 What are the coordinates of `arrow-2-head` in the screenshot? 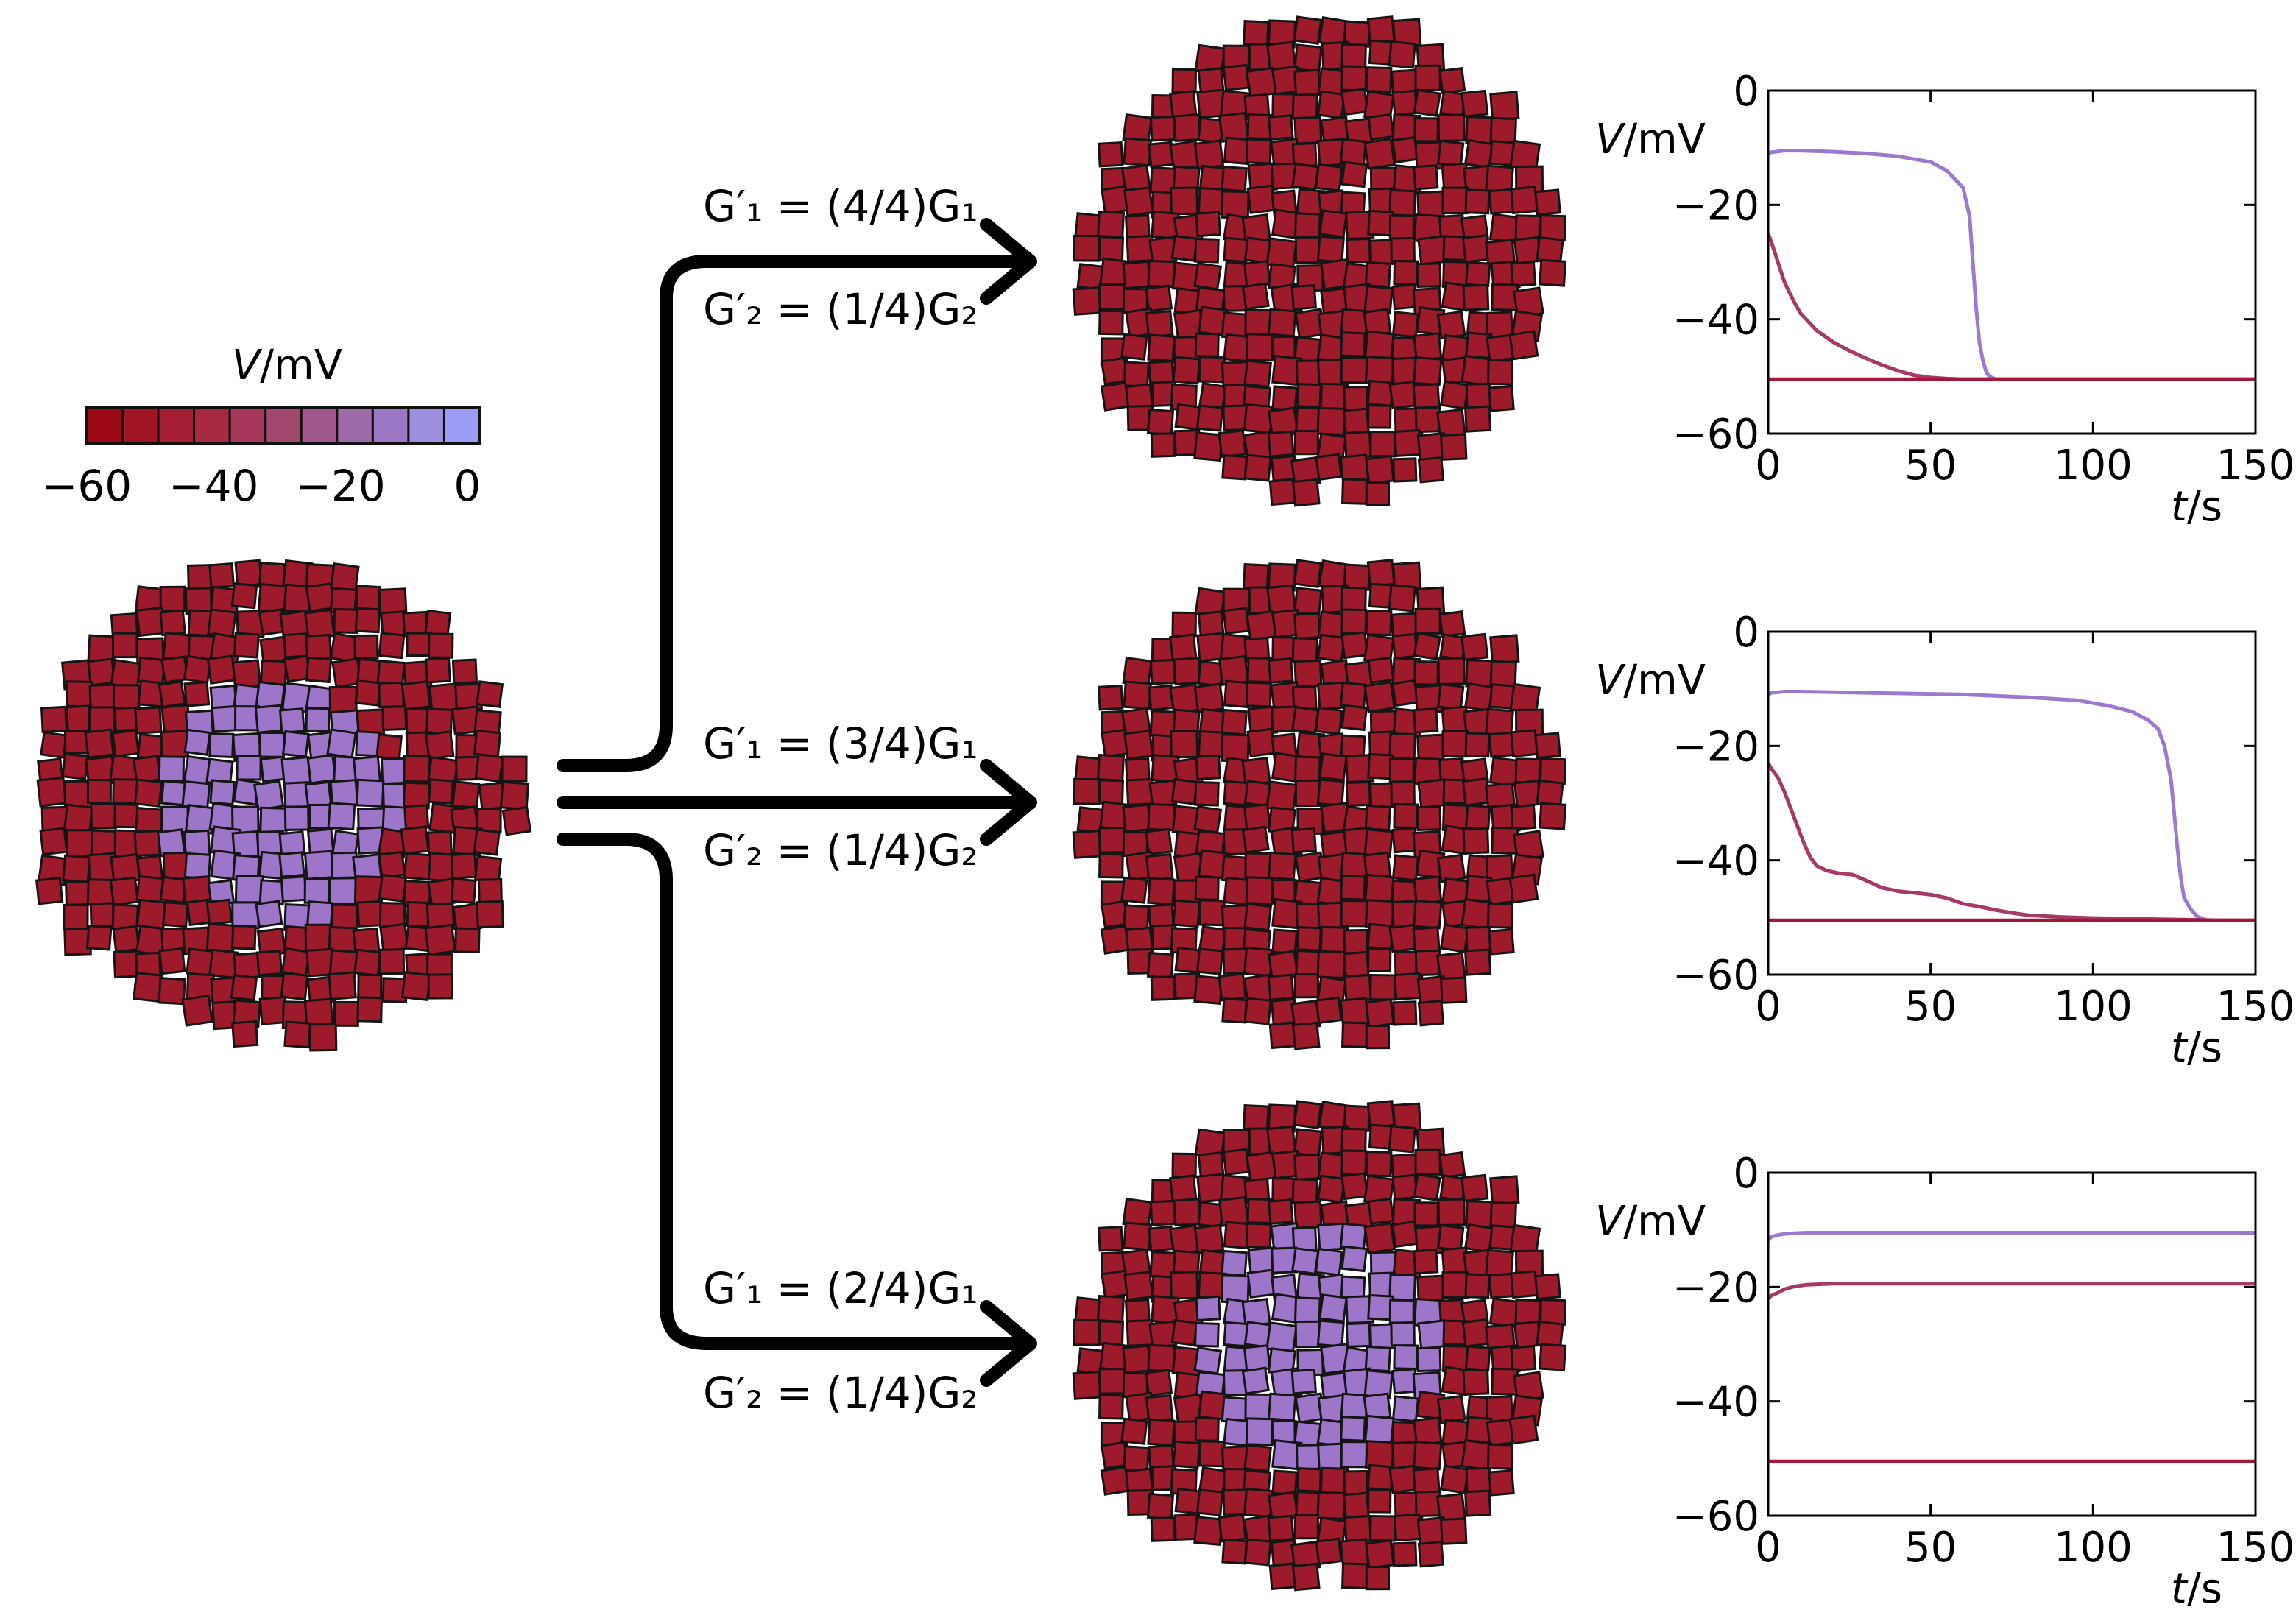 It's located at (1009, 802).